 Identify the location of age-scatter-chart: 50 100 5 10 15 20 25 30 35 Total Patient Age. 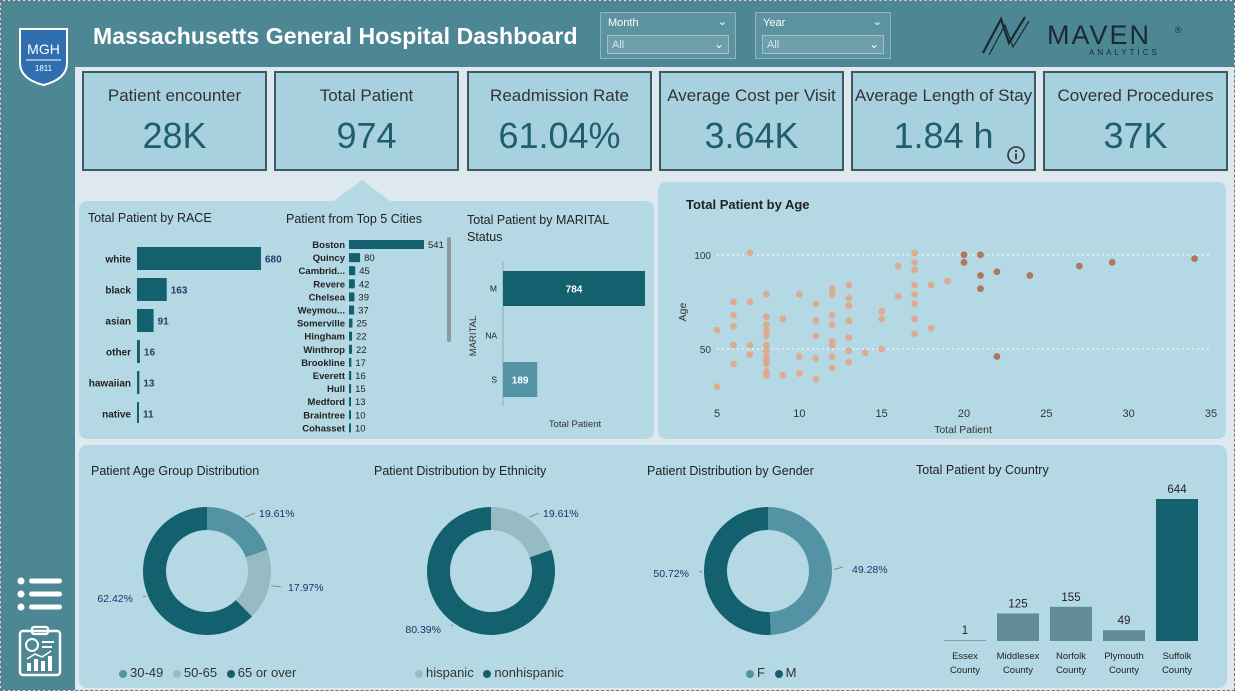
(946, 336).